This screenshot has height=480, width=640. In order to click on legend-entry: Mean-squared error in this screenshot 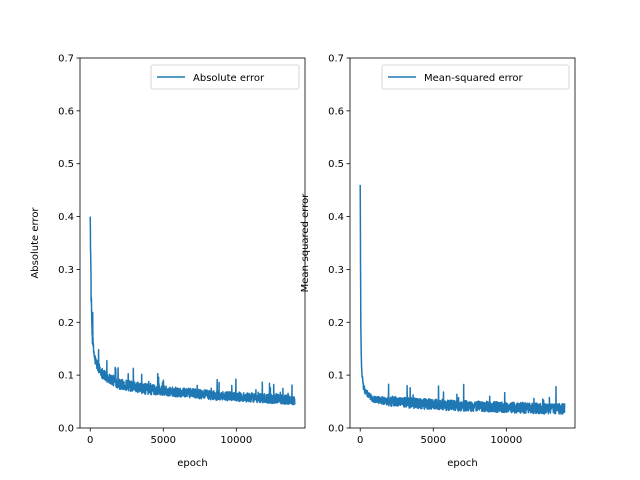, I will do `click(474, 78)`.